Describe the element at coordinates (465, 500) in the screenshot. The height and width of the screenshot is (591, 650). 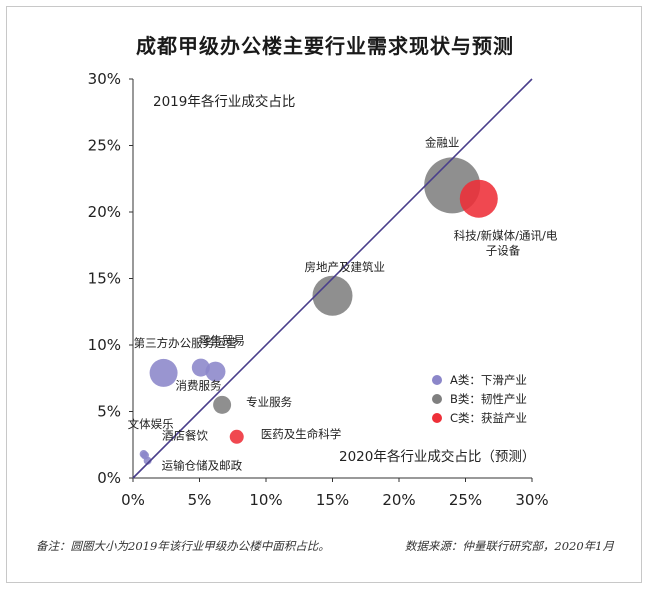
I see `x-tick-label: 25%` at that location.